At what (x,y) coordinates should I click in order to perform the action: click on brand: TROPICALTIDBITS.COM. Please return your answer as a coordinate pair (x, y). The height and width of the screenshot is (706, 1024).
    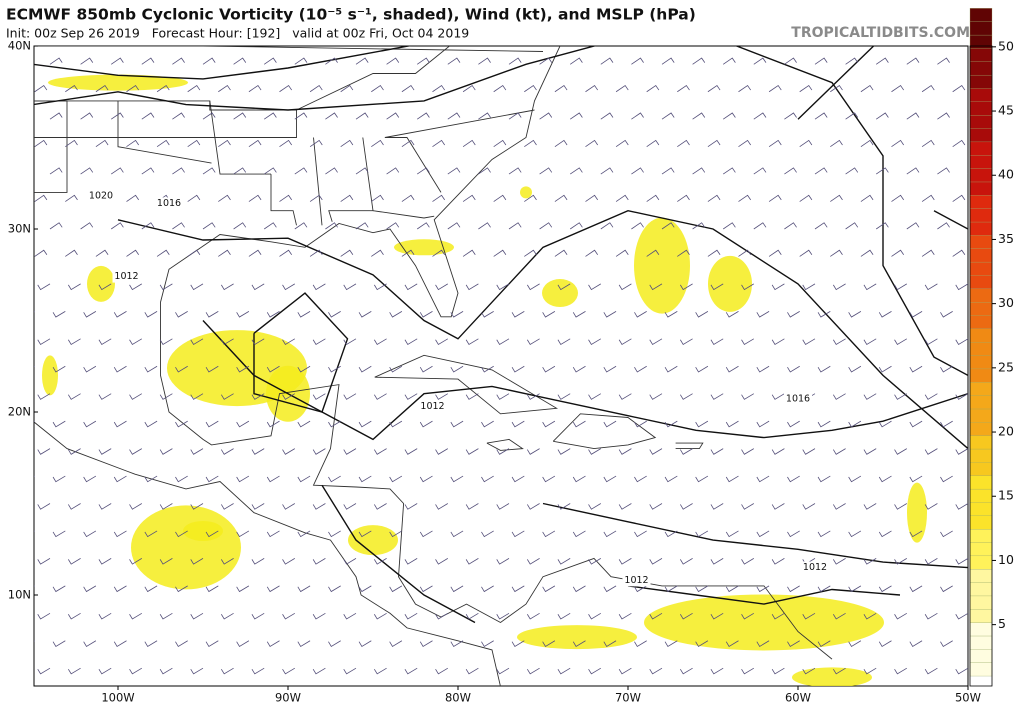
    Looking at the image, I should click on (880, 33).